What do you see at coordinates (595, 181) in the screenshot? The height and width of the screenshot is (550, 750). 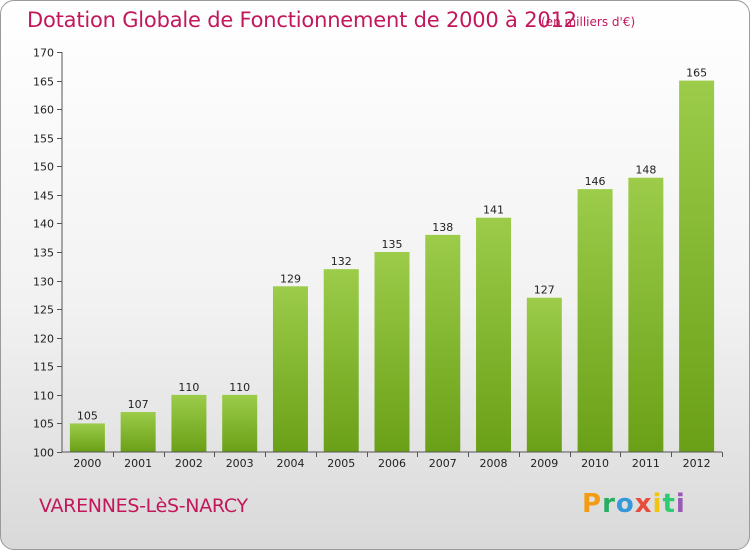 I see `data-label: 146` at bounding box center [595, 181].